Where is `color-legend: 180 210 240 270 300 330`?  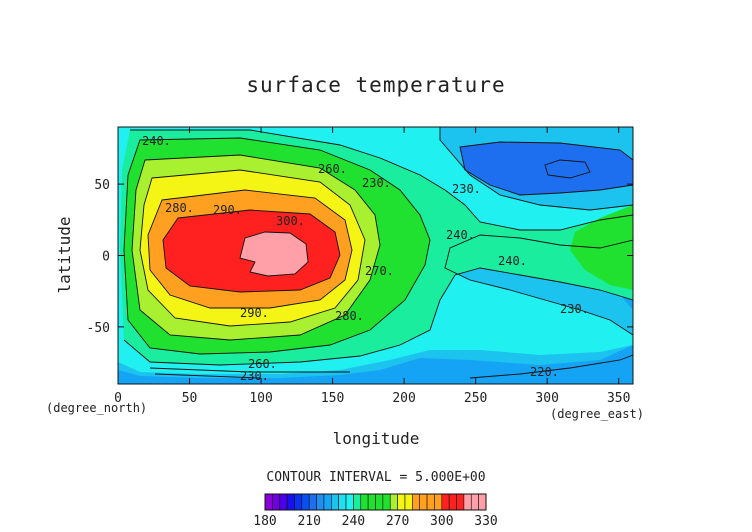
color-legend: 180 210 240 270 300 330 is located at coordinates (375, 511).